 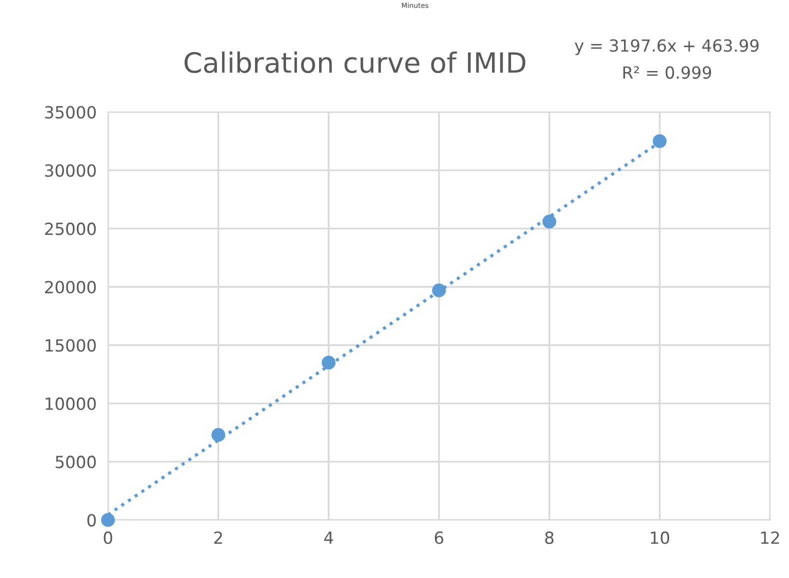 I want to click on x-tick-label: 10, so click(x=660, y=537).